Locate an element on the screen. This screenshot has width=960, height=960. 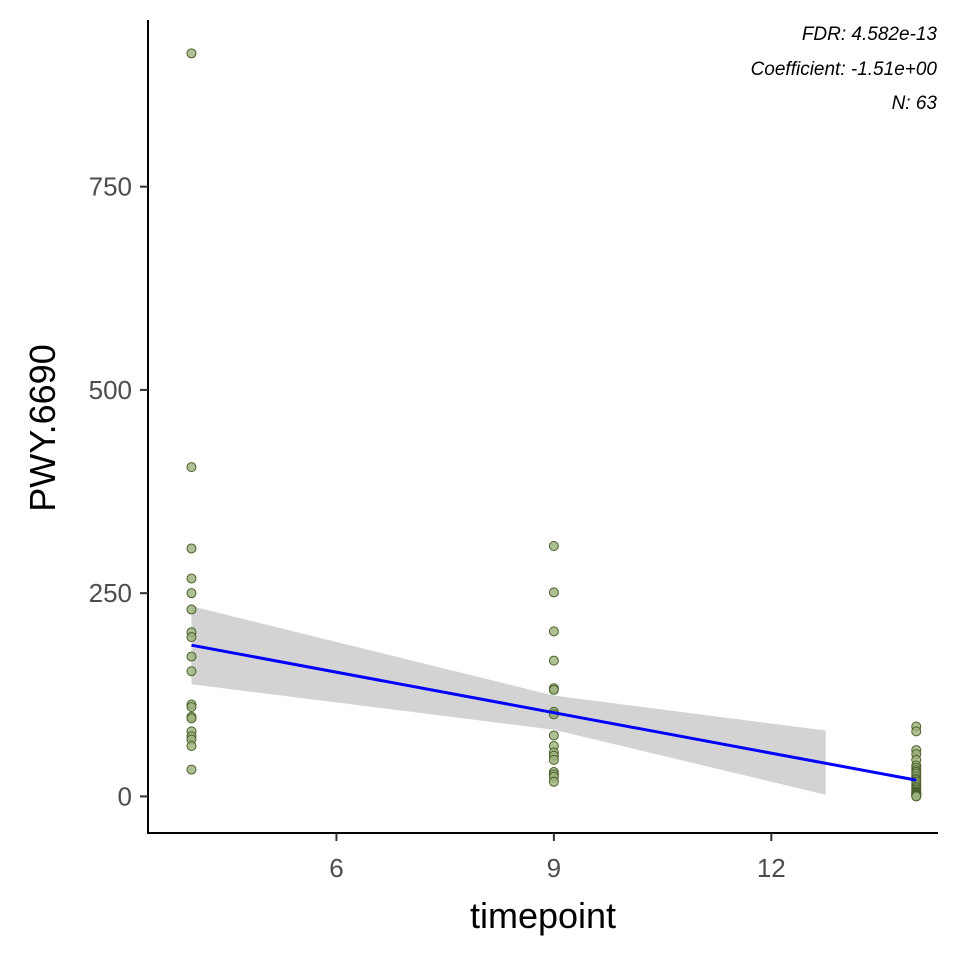
confidence-band is located at coordinates (508, 700).